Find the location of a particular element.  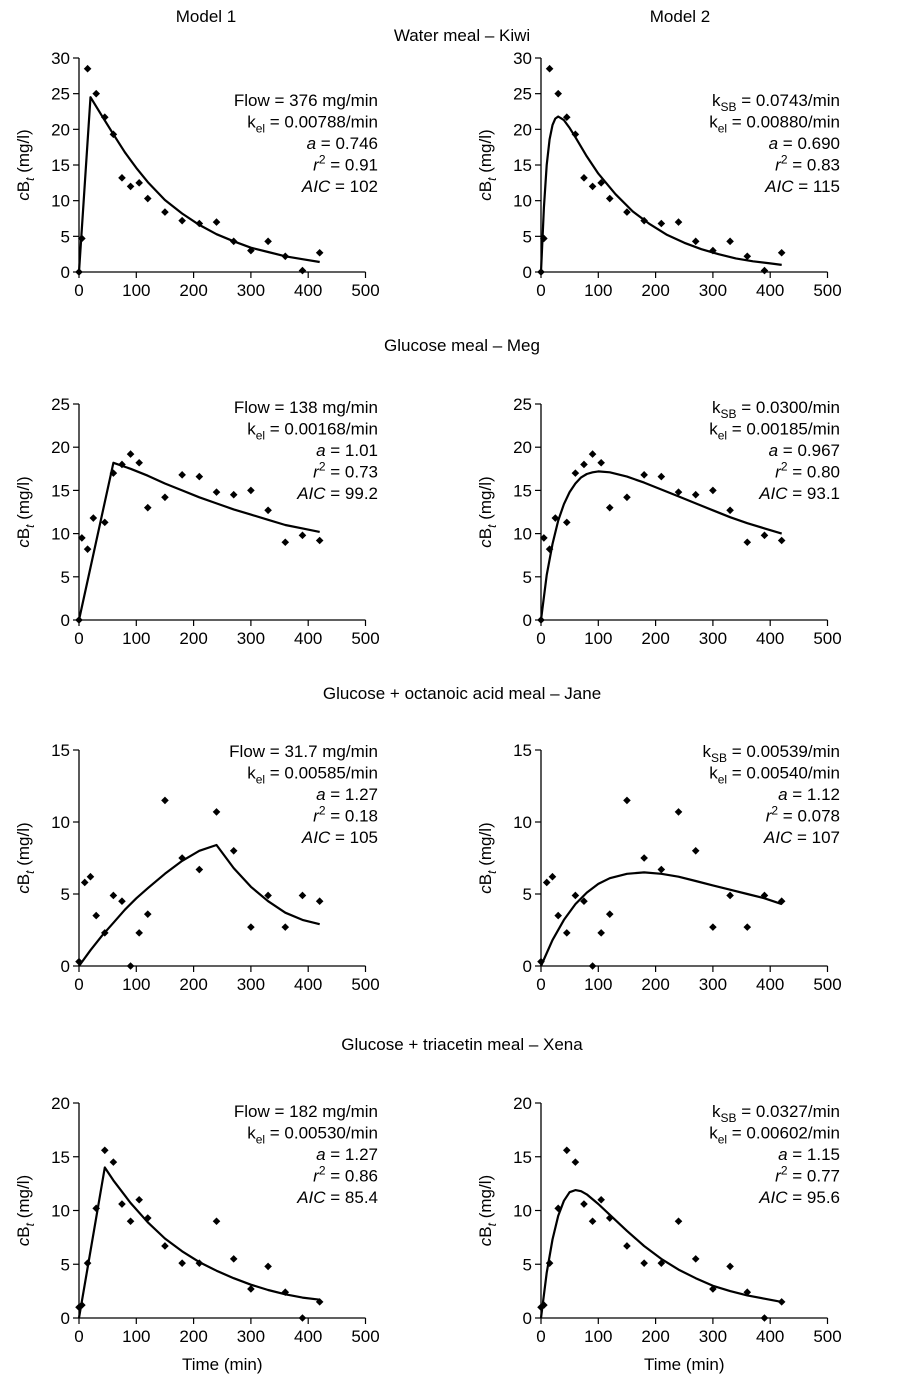

param-value: = 0.86 is located at coordinates (352, 1176).